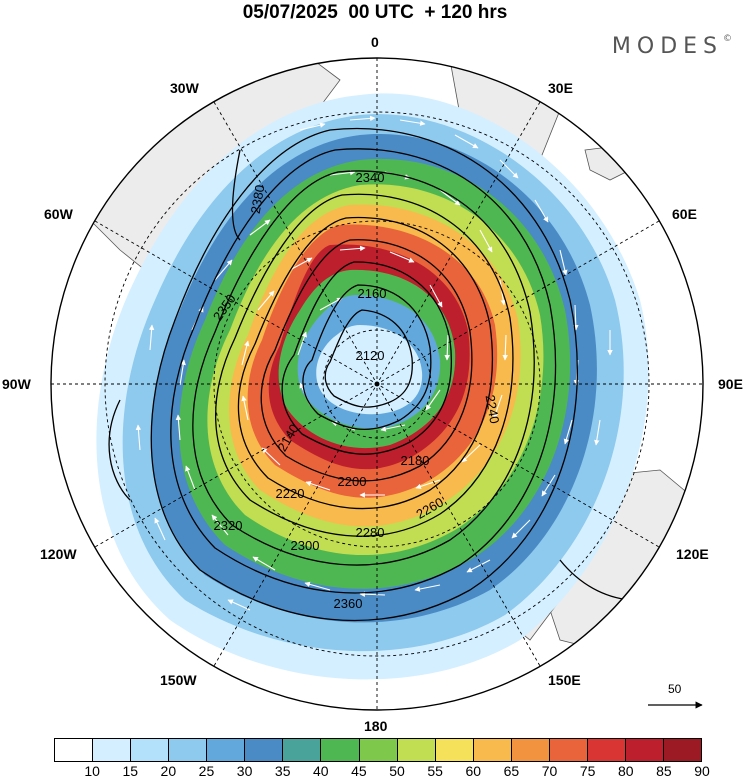  Describe the element at coordinates (376, 726) in the screenshot. I see `lon-label-180: 180` at that location.